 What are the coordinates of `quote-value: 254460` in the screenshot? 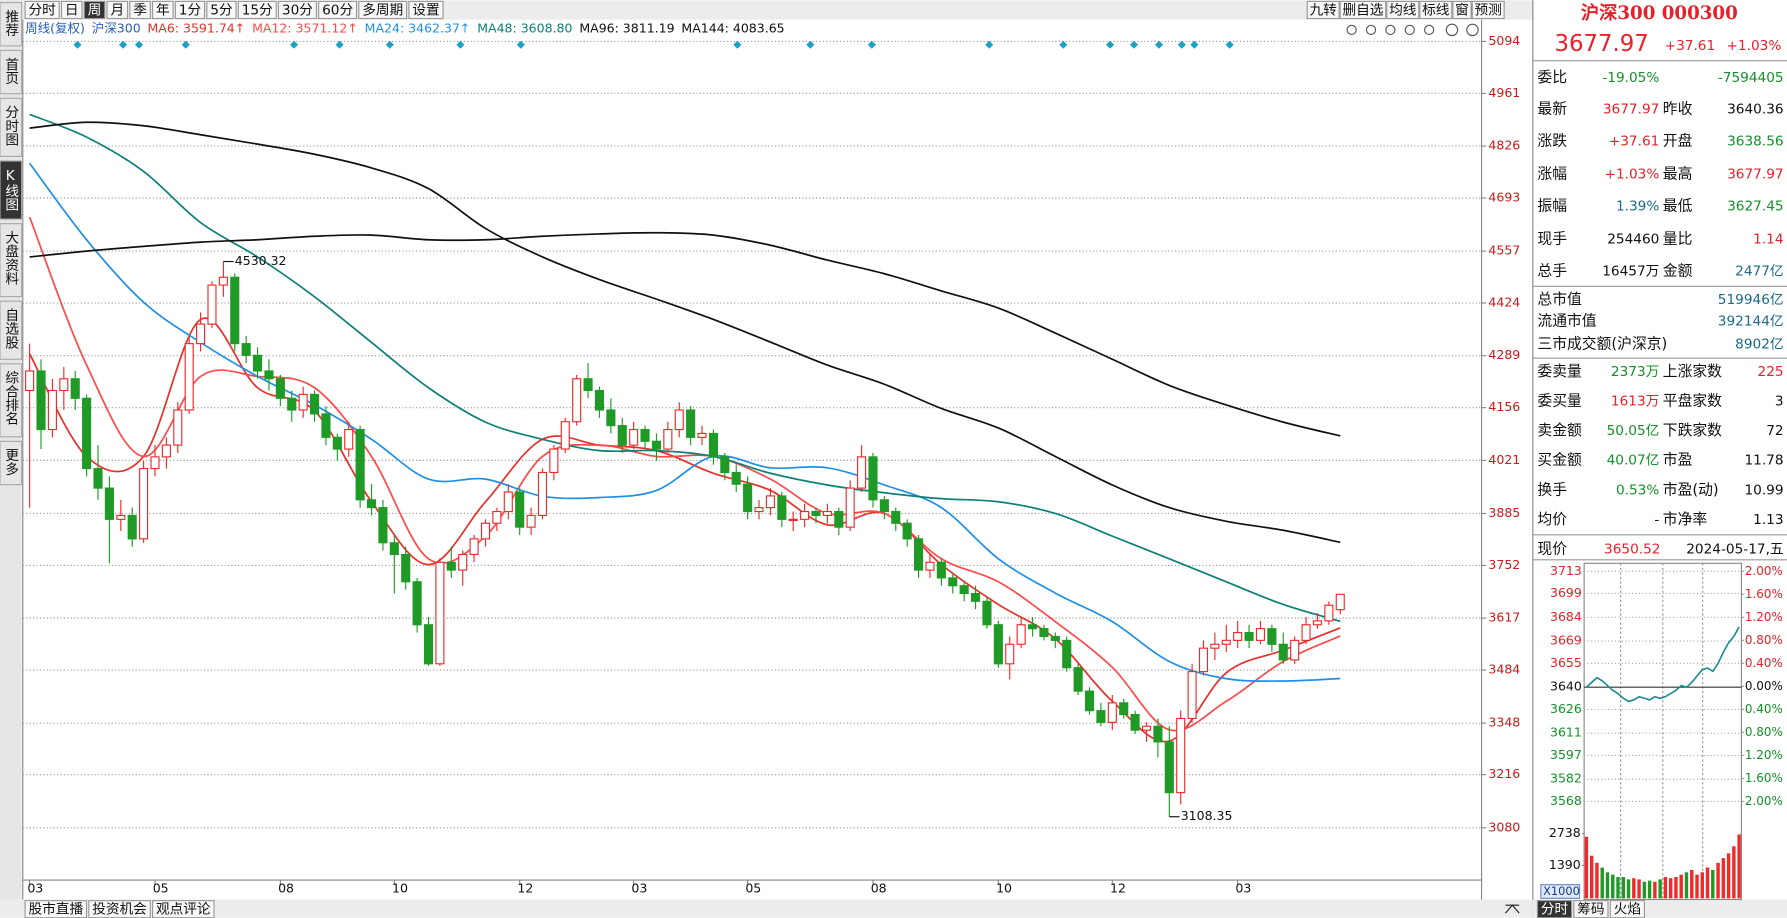 It's located at (1633, 240).